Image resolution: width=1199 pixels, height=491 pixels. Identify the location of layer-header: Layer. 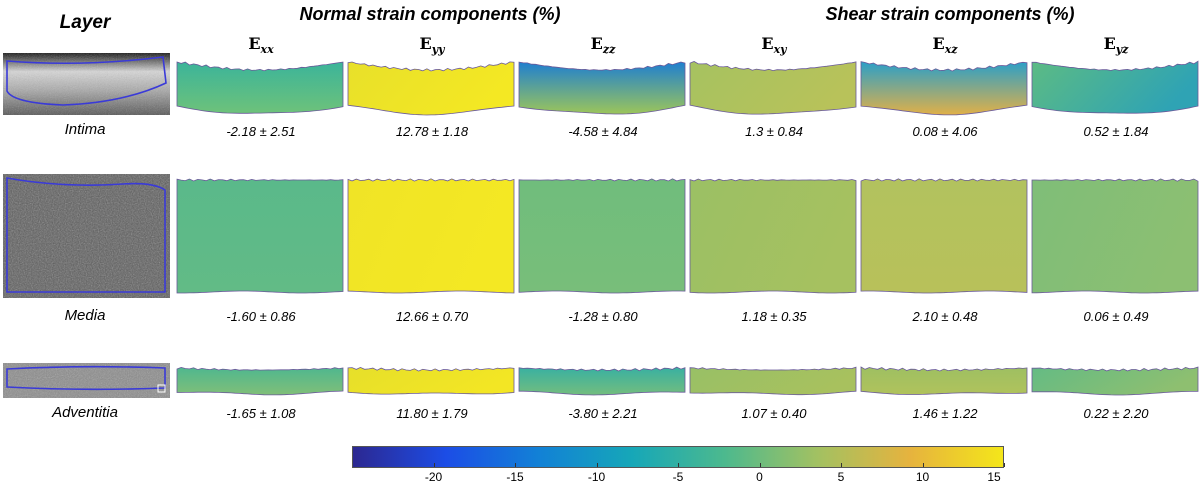
(85, 22).